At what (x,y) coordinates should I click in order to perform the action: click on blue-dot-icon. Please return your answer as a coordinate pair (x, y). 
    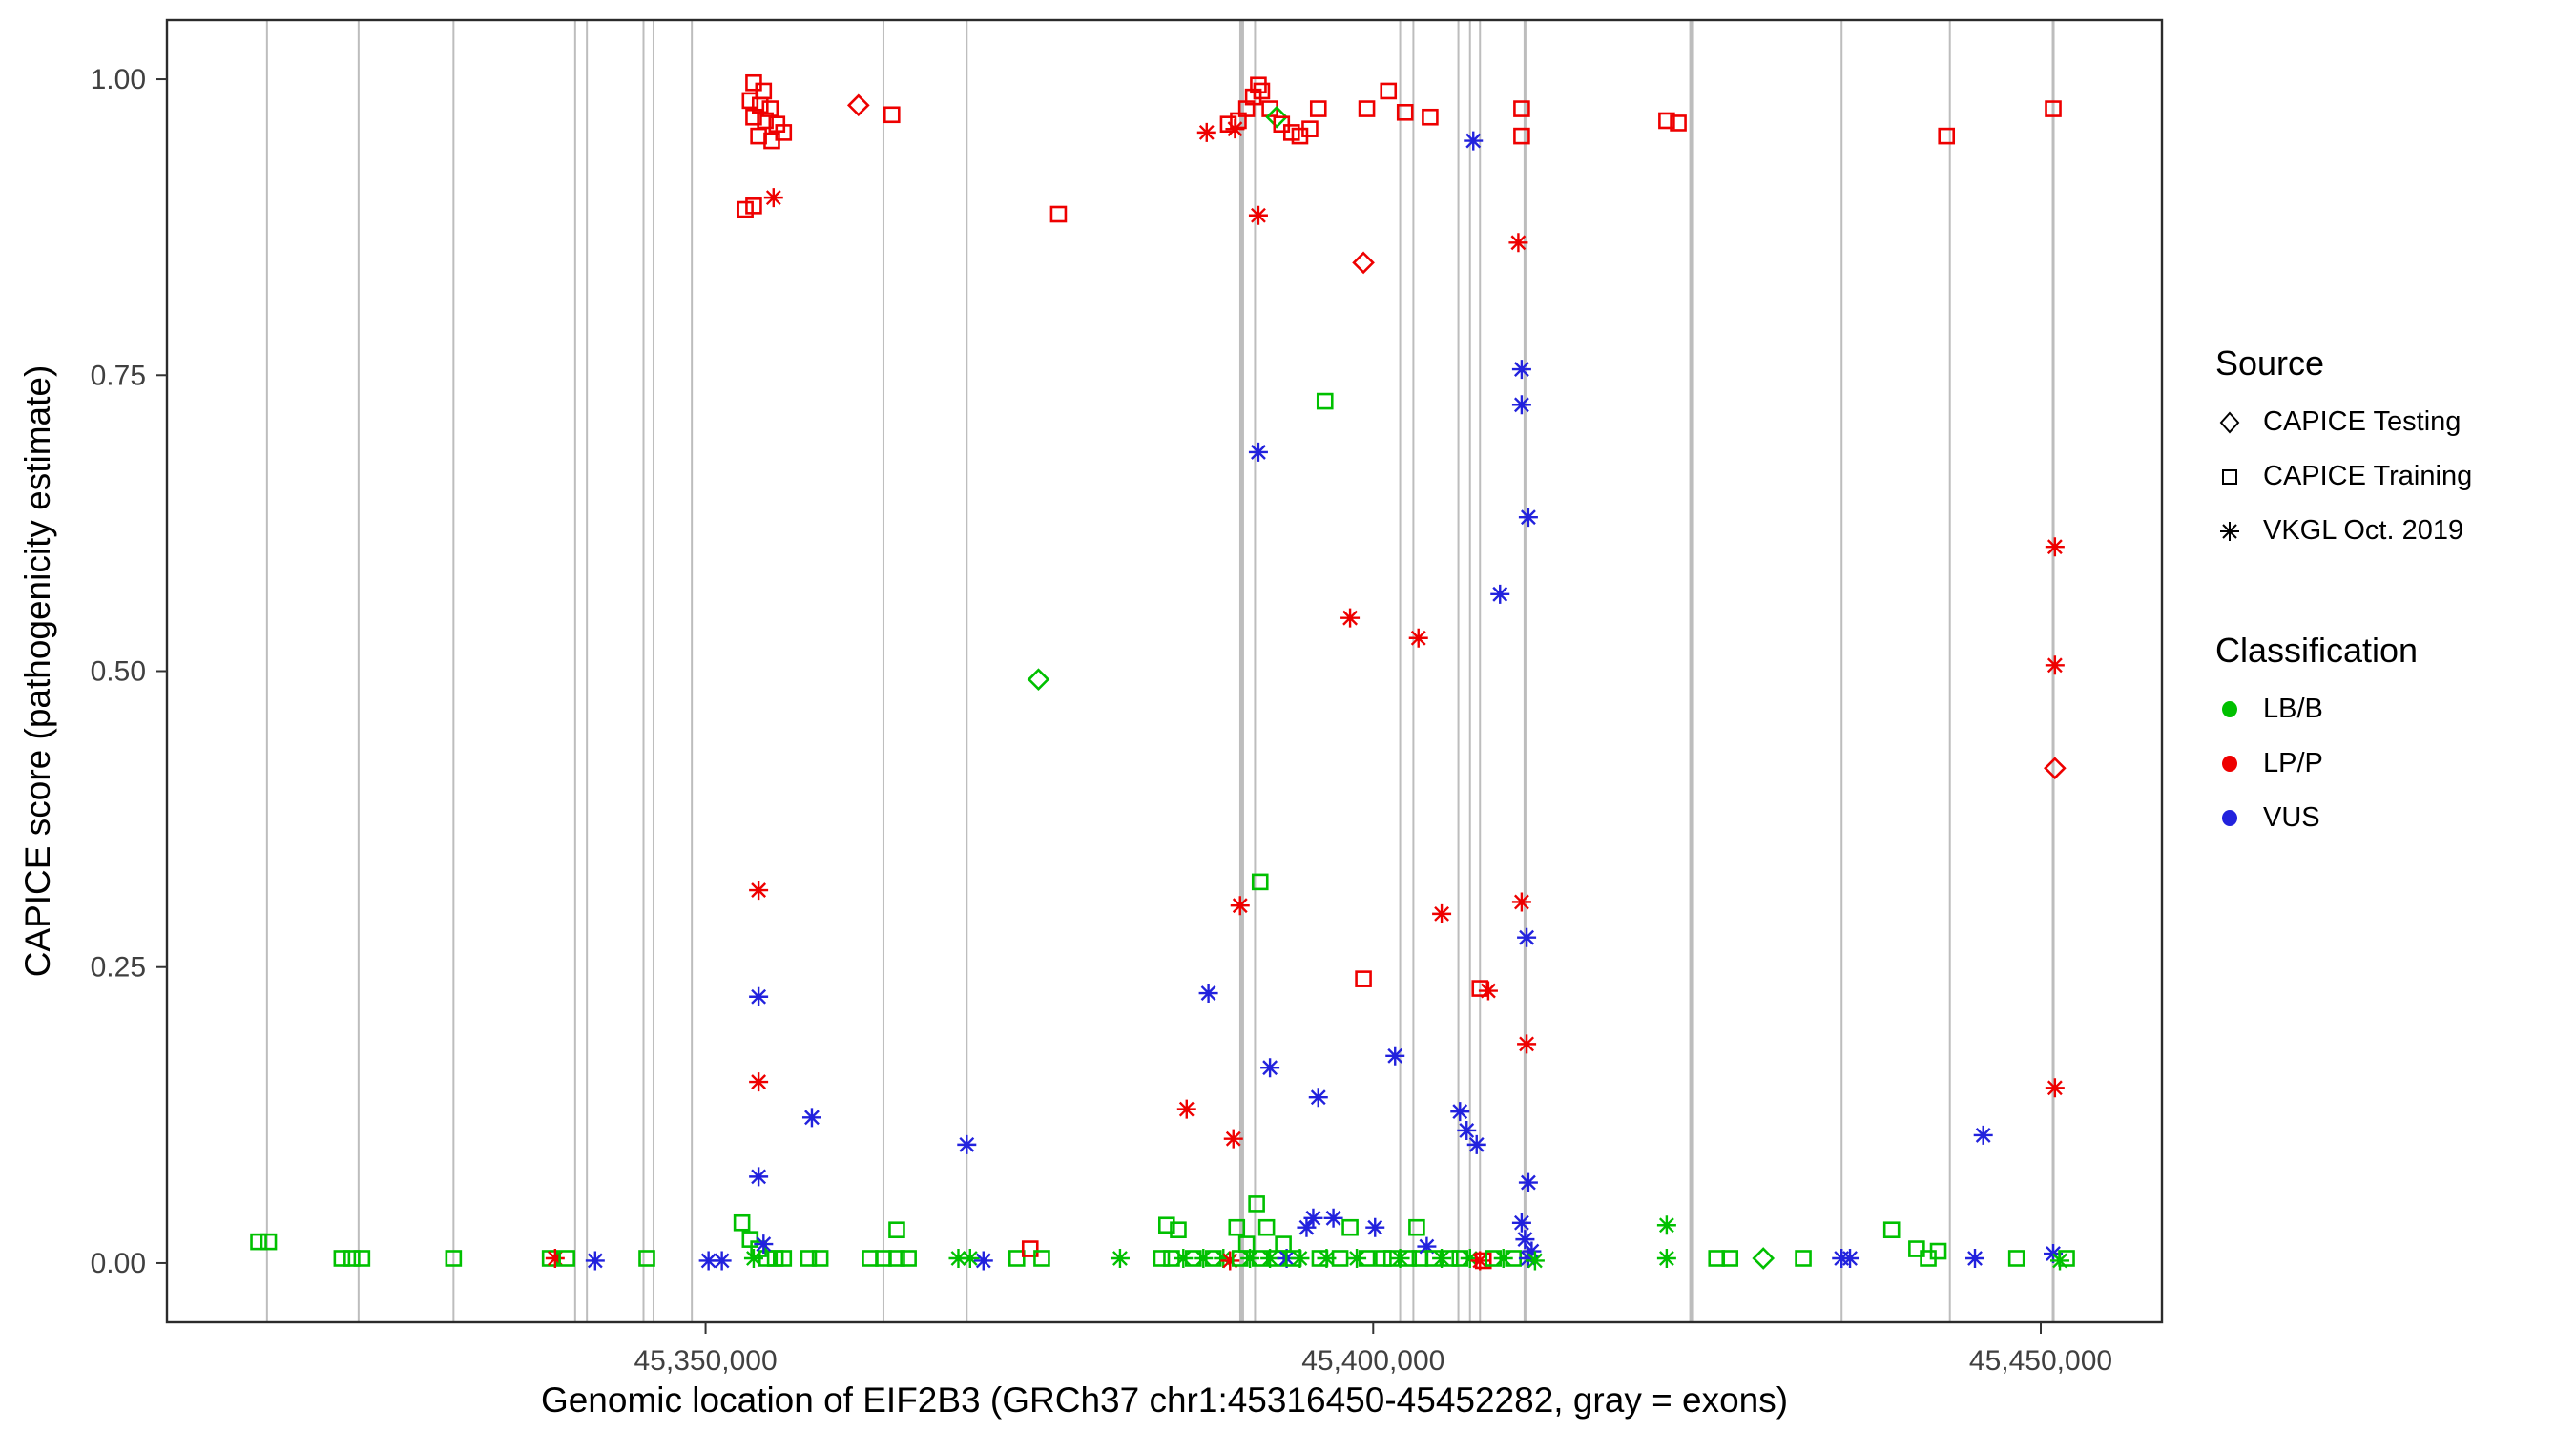
    Looking at the image, I should click on (2229, 818).